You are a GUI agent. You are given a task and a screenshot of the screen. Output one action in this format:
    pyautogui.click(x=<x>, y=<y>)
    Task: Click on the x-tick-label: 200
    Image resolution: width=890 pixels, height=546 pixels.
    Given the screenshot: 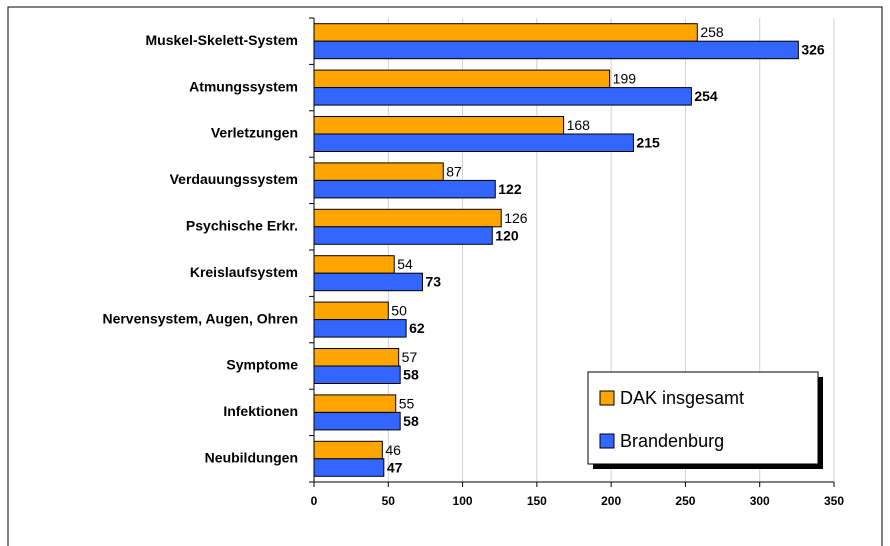 What is the action you would take?
    pyautogui.click(x=611, y=501)
    